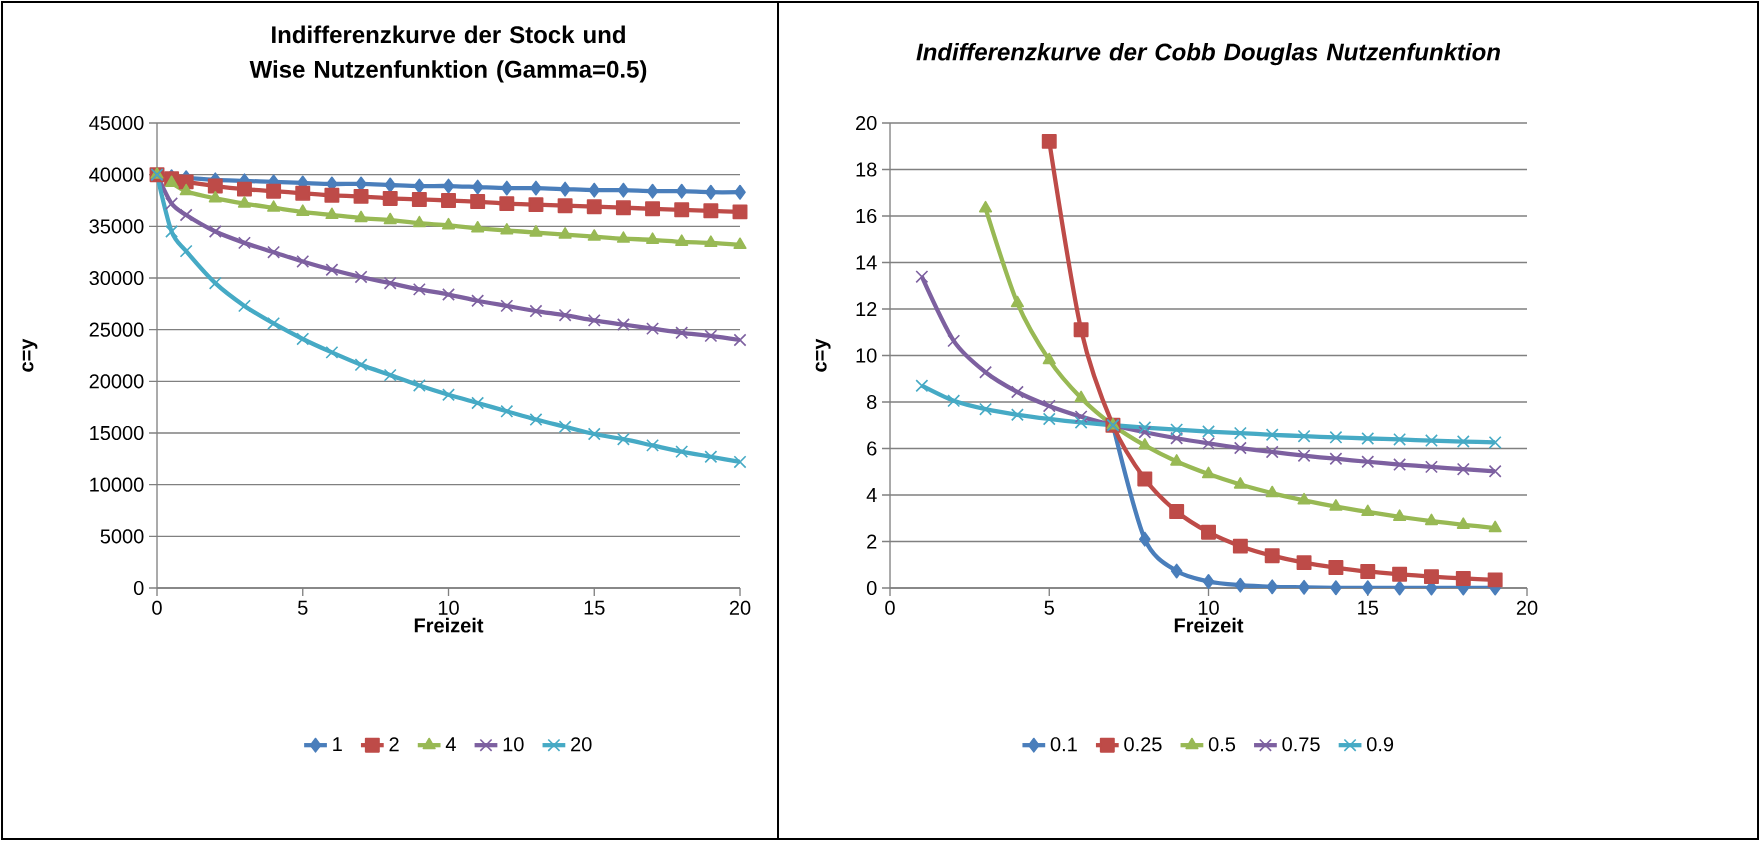 Image resolution: width=1760 pixels, height=841 pixels. Describe the element at coordinates (116, 226) in the screenshot. I see `y-tick-label: 35000` at that location.